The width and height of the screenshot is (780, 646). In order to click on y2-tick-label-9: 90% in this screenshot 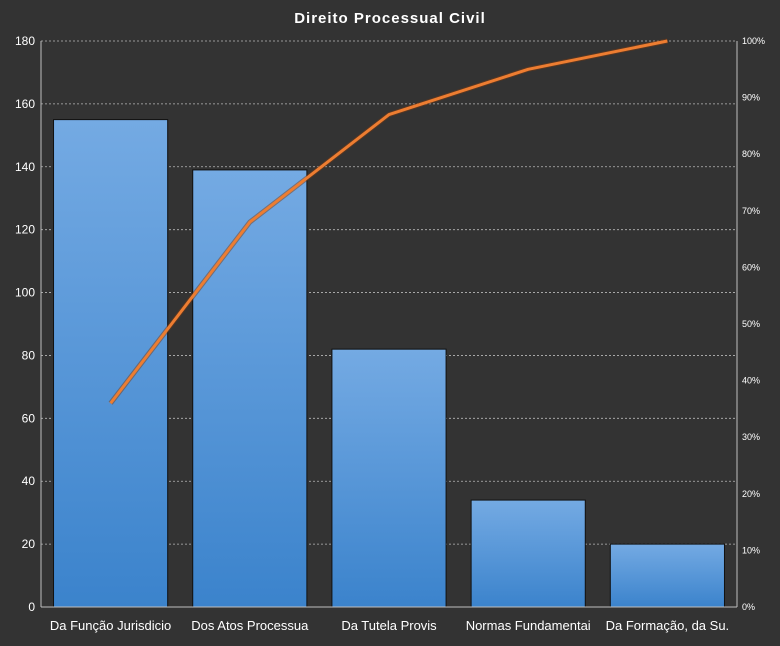, I will do `click(751, 98)`.